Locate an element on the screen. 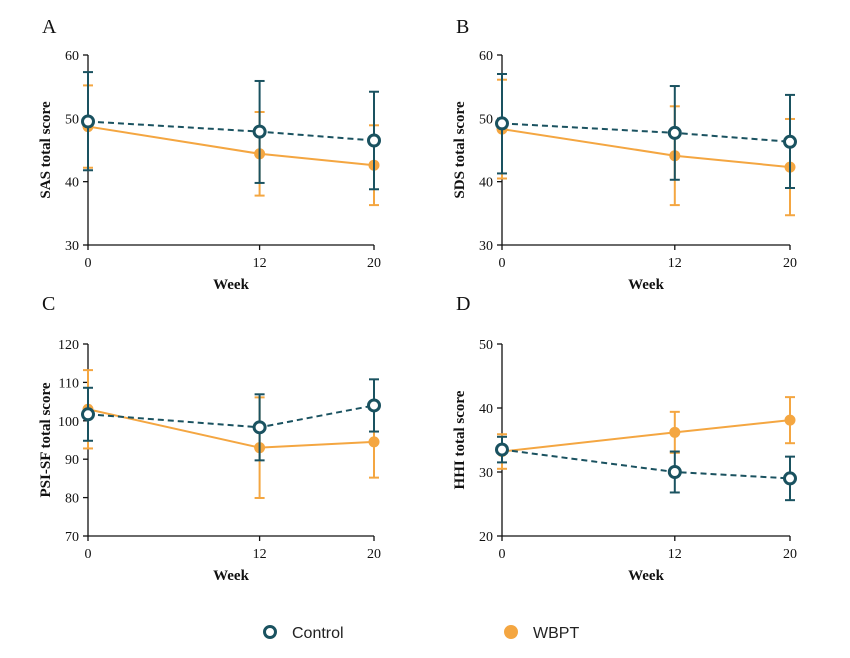 This screenshot has width=850, height=658. panel-letter-c: C is located at coordinates (48, 304).